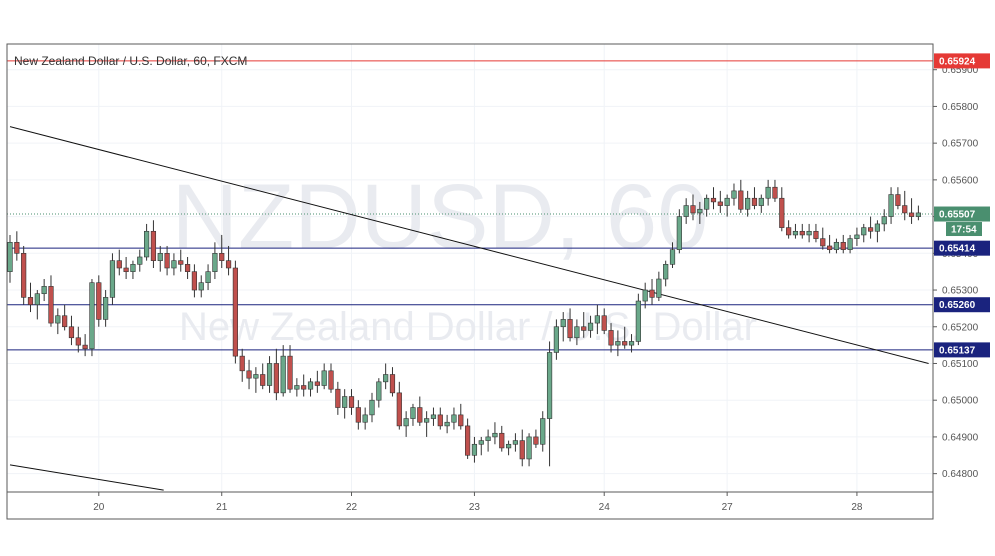 The image size is (995, 556). What do you see at coordinates (960, 474) in the screenshot?
I see `price-tick-label: 0.64800` at bounding box center [960, 474].